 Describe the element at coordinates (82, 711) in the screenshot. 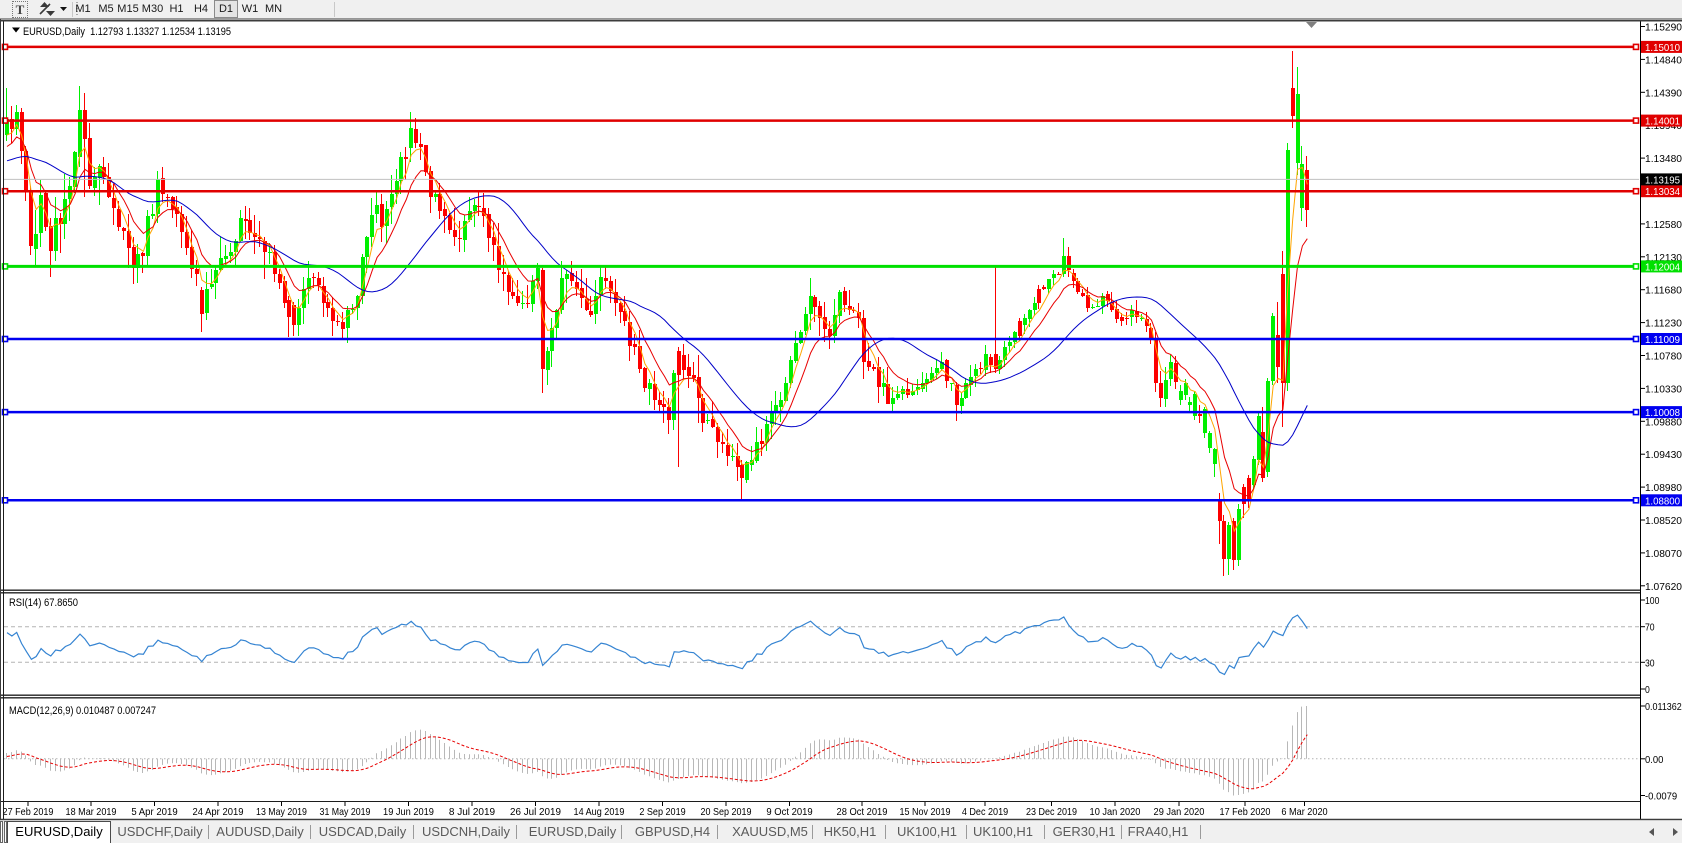

I see `svg-text:MACD(12,26,9) 0.010487 0.00724: MACD(12,26,9) 0.010487 0.007247` at that location.